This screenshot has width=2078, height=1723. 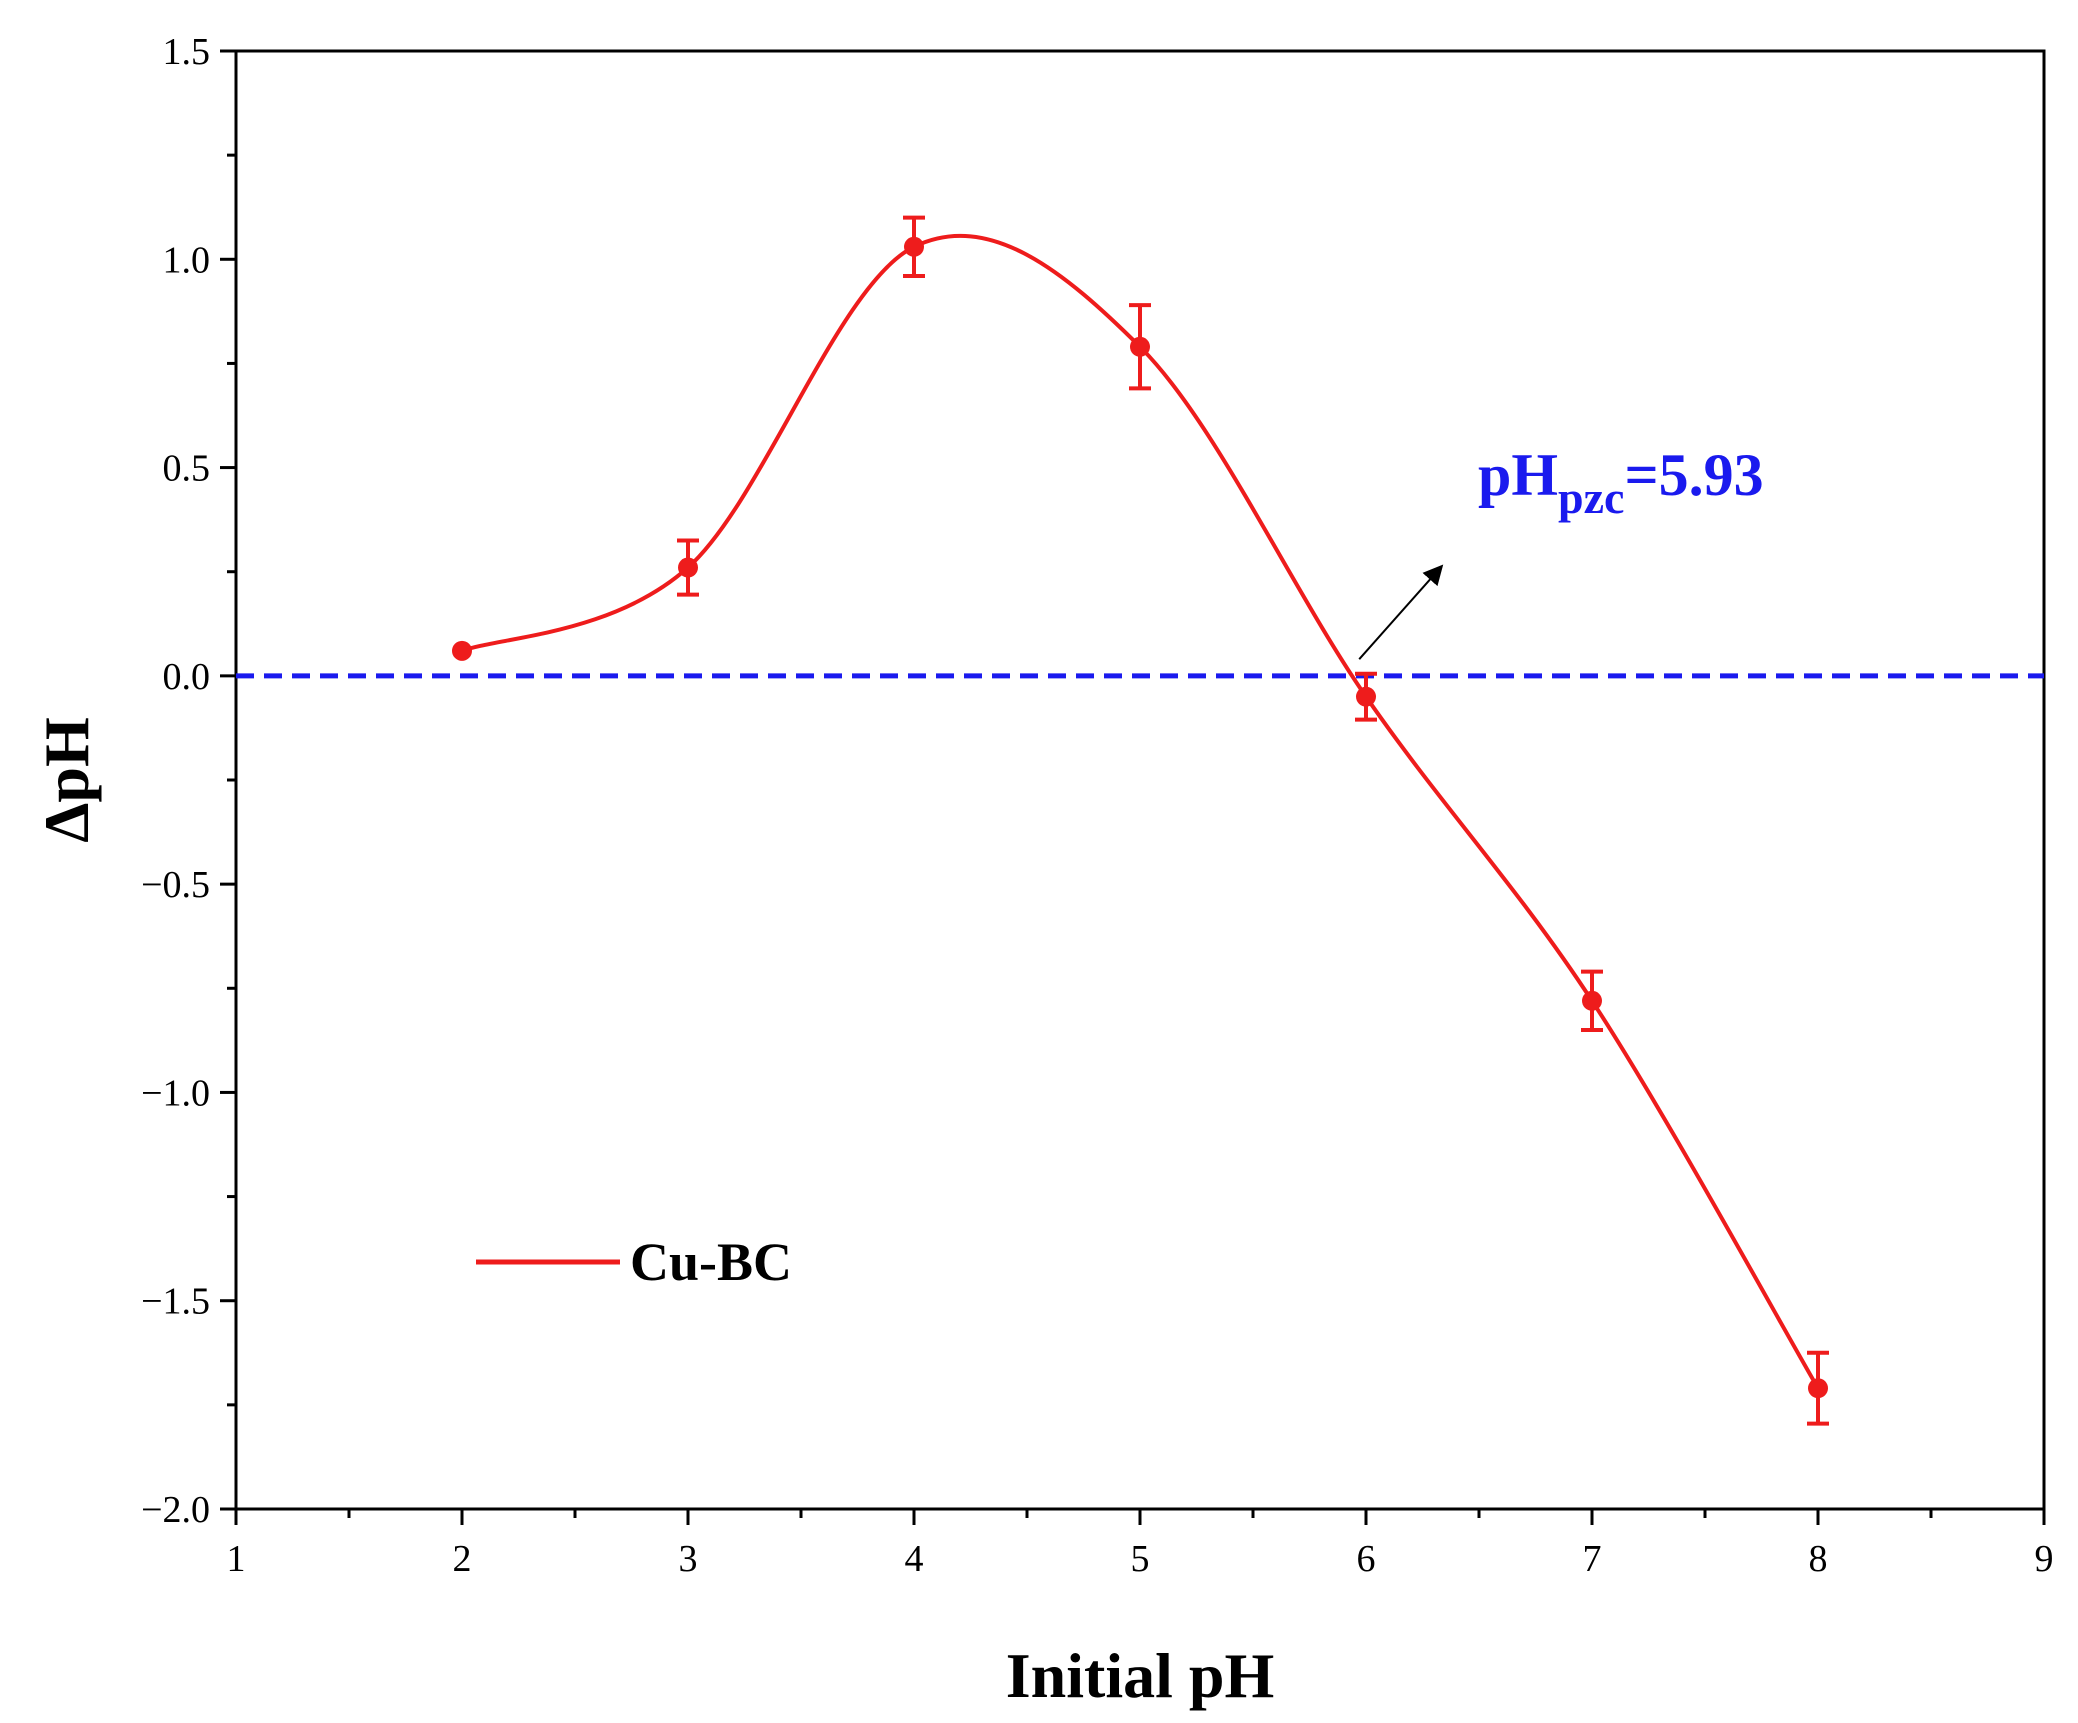 I want to click on y-tick-label: −0.5, so click(x=175, y=885).